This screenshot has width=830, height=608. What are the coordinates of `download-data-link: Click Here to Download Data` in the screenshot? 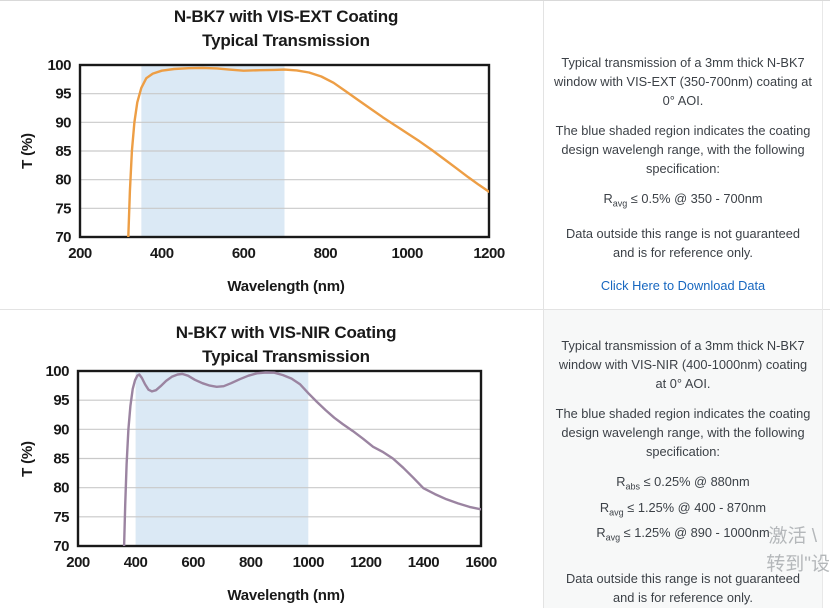 It's located at (683, 285).